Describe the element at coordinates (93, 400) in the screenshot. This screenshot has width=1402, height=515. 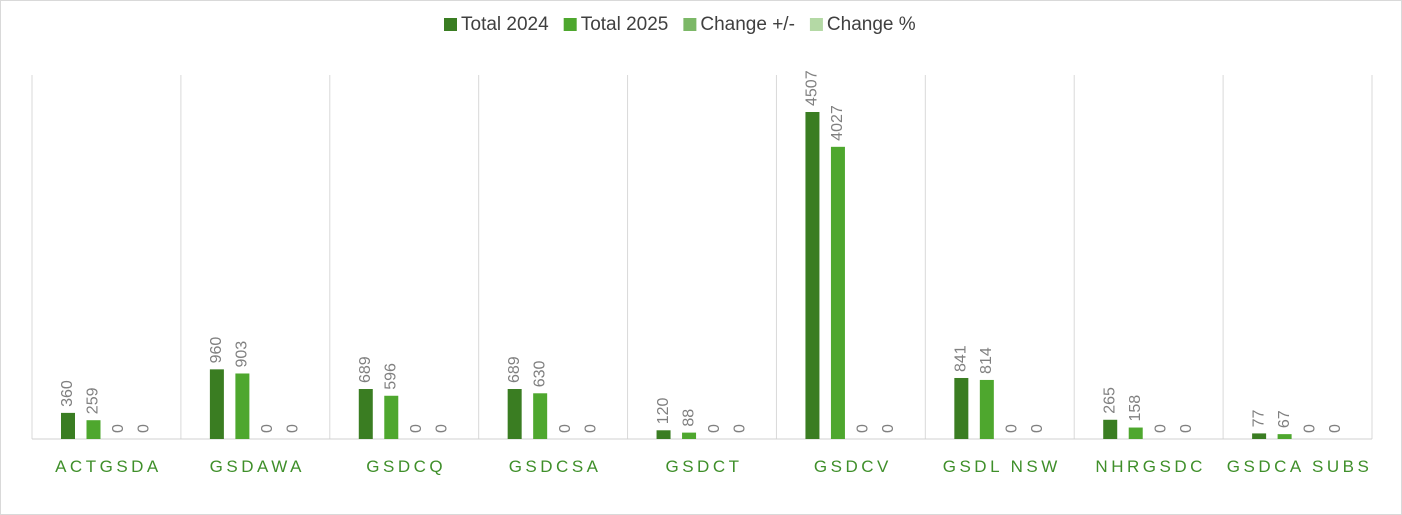
I see `data-label: 259` at that location.